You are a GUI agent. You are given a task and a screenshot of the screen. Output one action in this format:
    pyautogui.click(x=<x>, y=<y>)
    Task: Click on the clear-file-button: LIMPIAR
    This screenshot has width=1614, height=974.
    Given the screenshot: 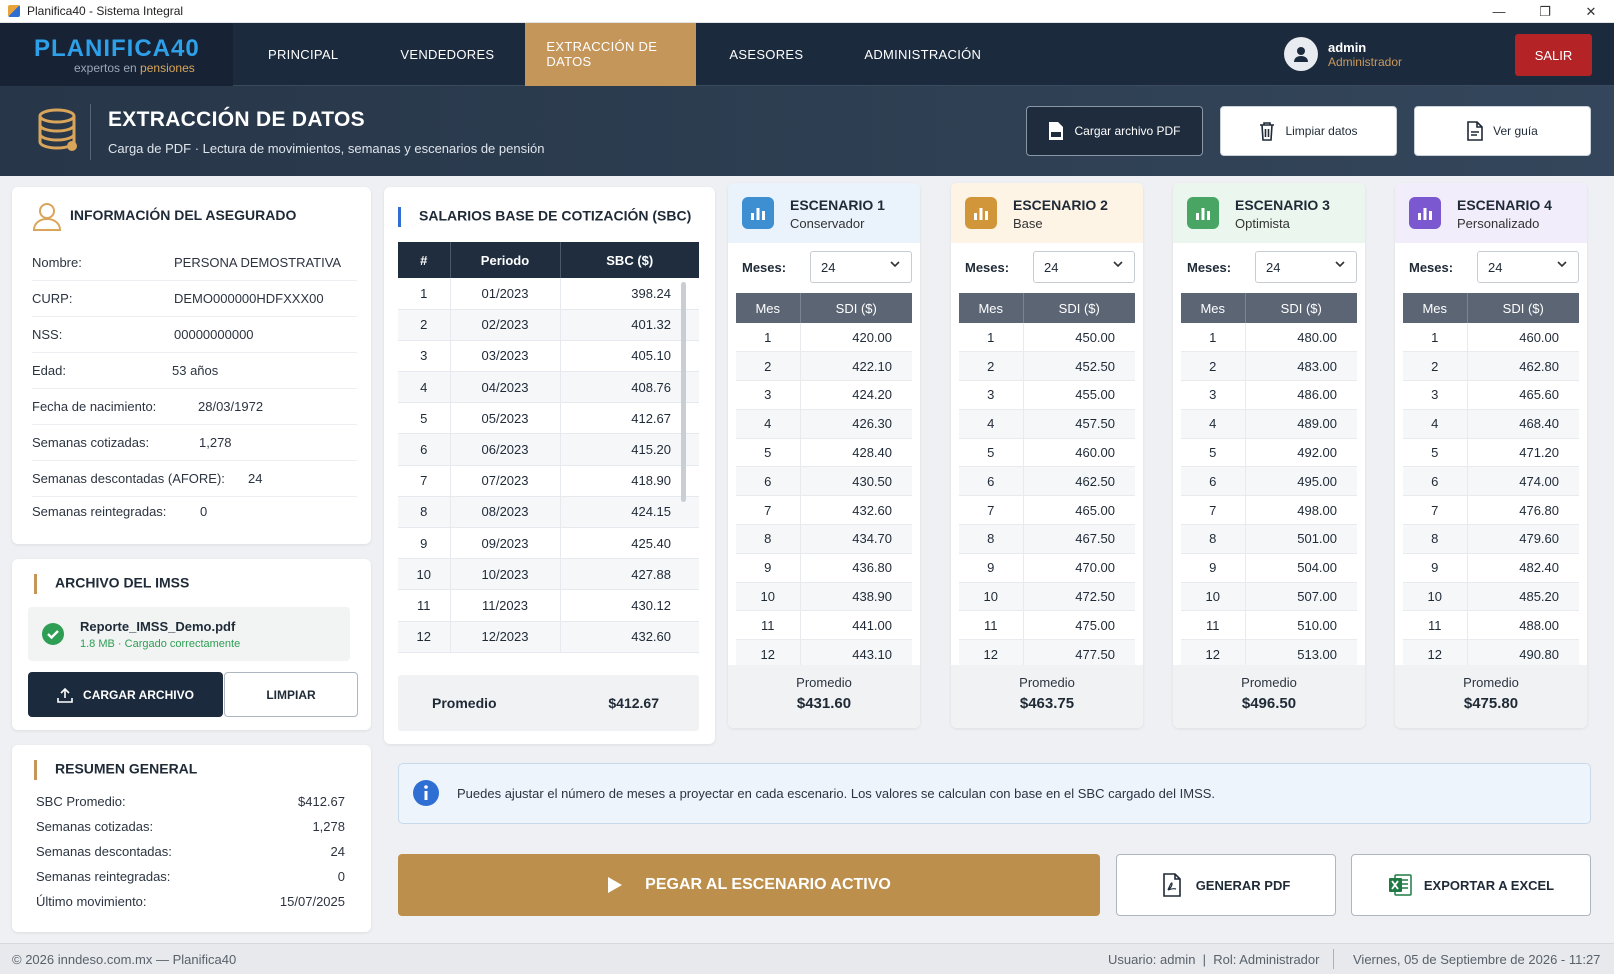 What is the action you would take?
    pyautogui.click(x=291, y=694)
    